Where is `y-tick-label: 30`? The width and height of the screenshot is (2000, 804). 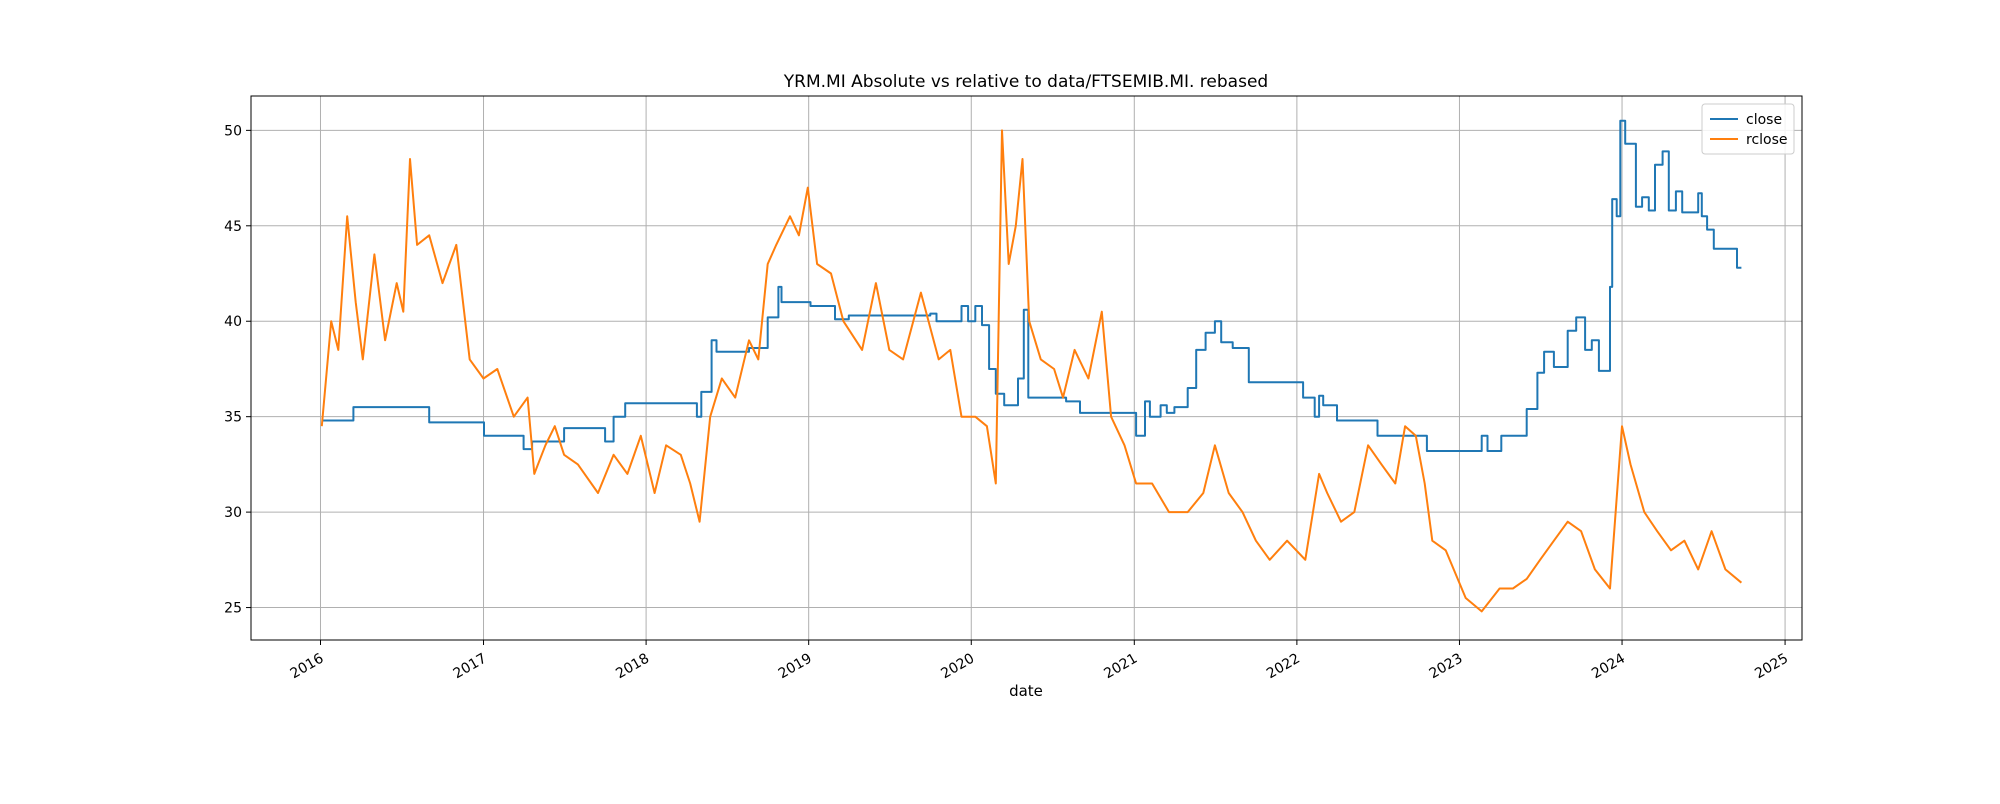
y-tick-label: 30 is located at coordinates (233, 513).